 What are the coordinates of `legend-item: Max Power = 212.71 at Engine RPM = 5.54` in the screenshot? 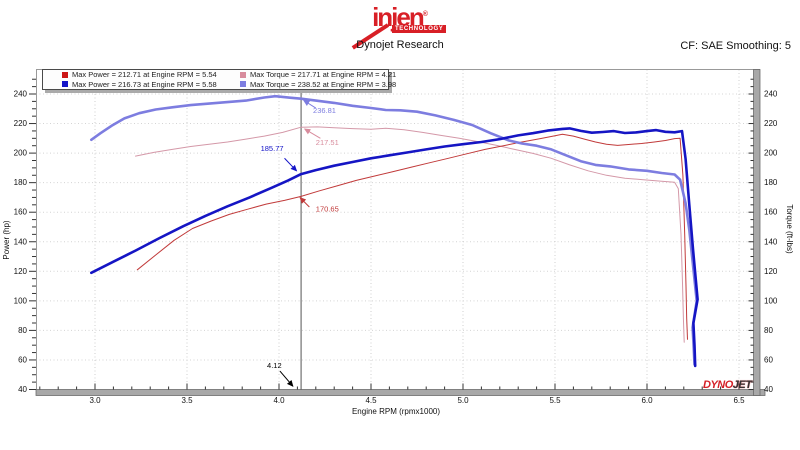 It's located at (151, 74).